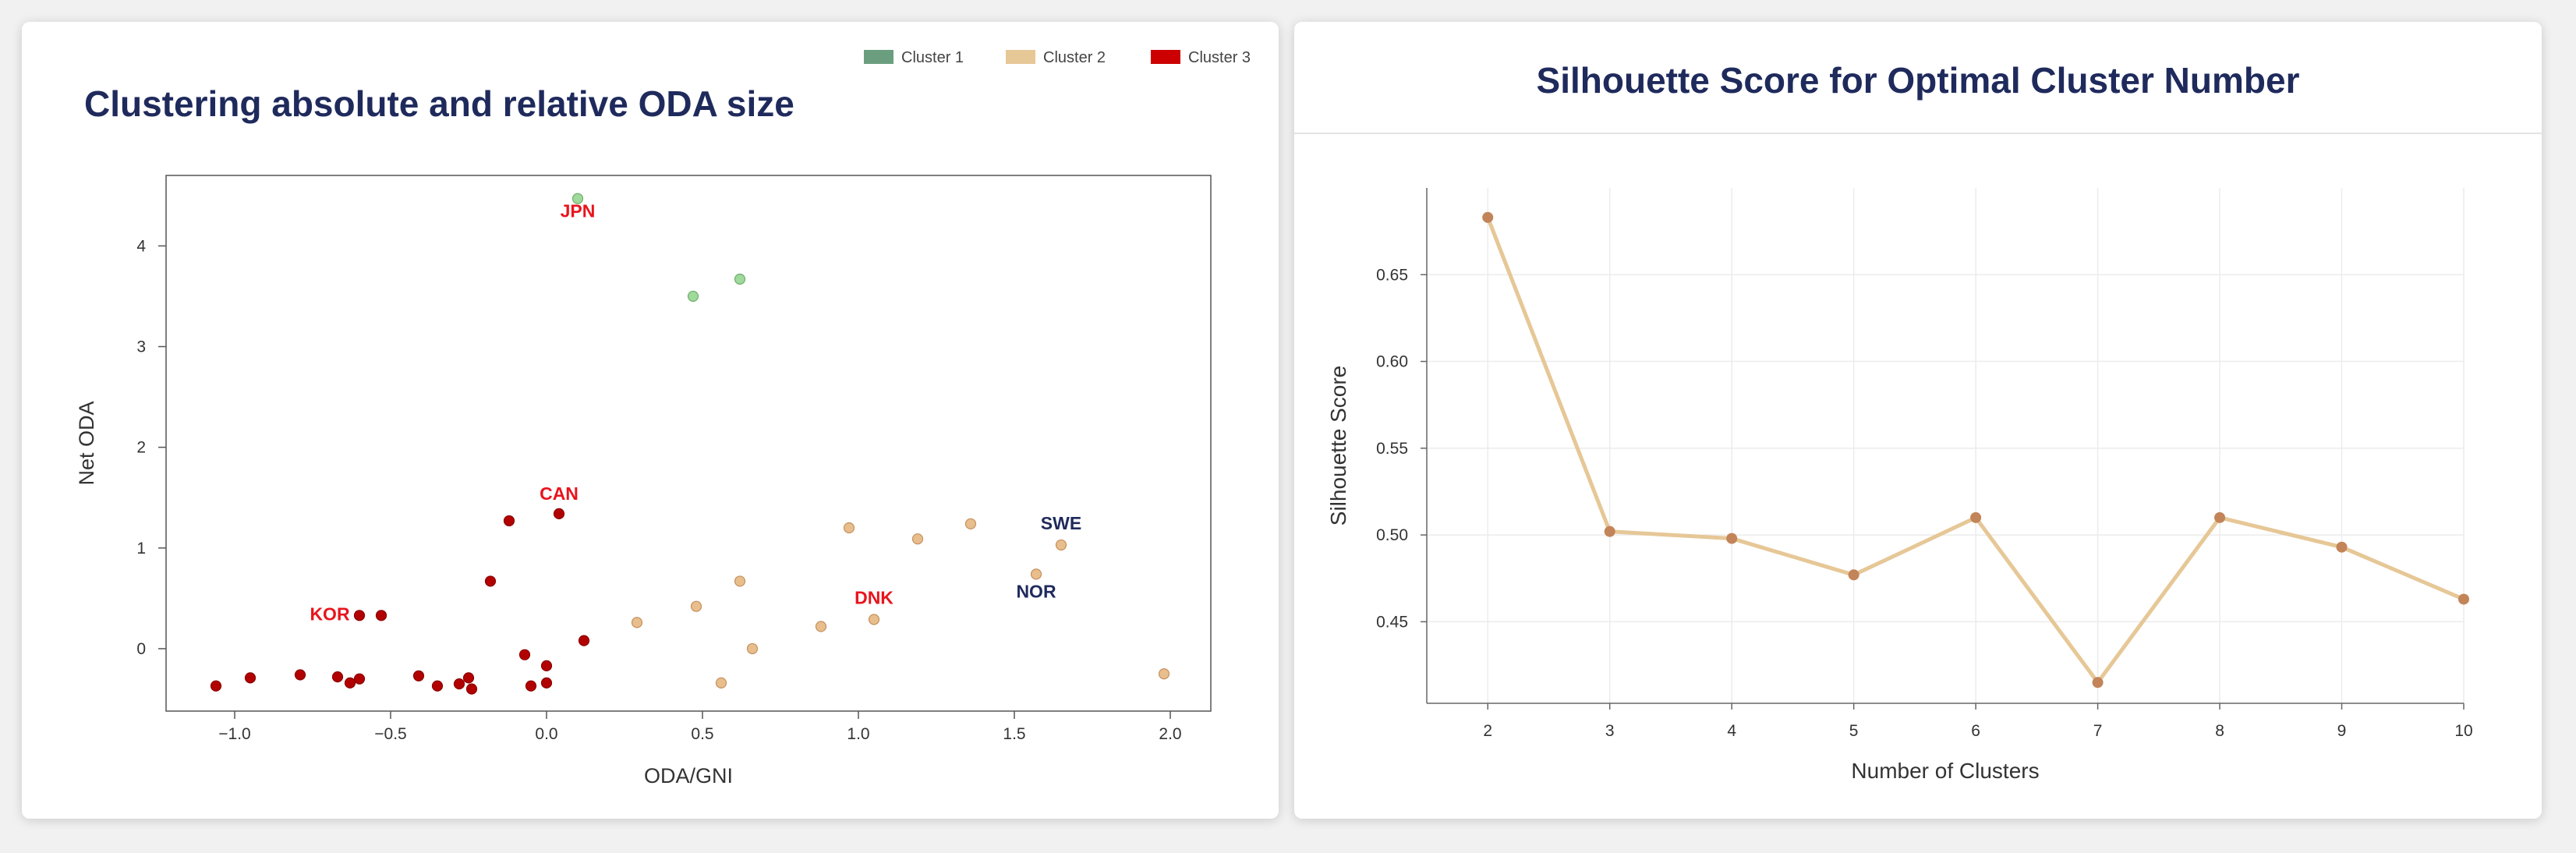  What do you see at coordinates (1945, 771) in the screenshot?
I see `x-axis-label: Number of Clusters` at bounding box center [1945, 771].